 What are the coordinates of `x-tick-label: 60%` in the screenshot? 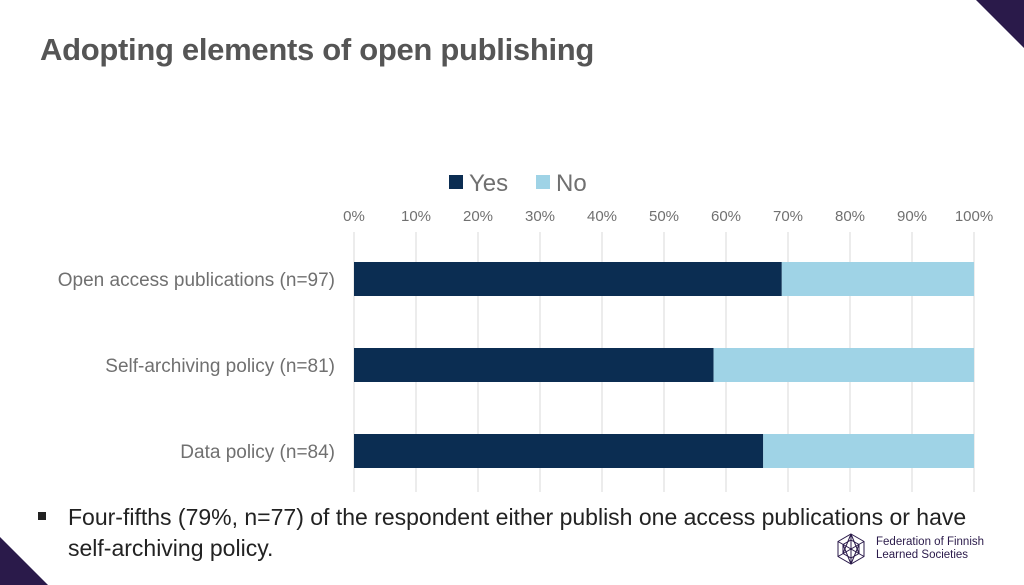 It's located at (726, 216).